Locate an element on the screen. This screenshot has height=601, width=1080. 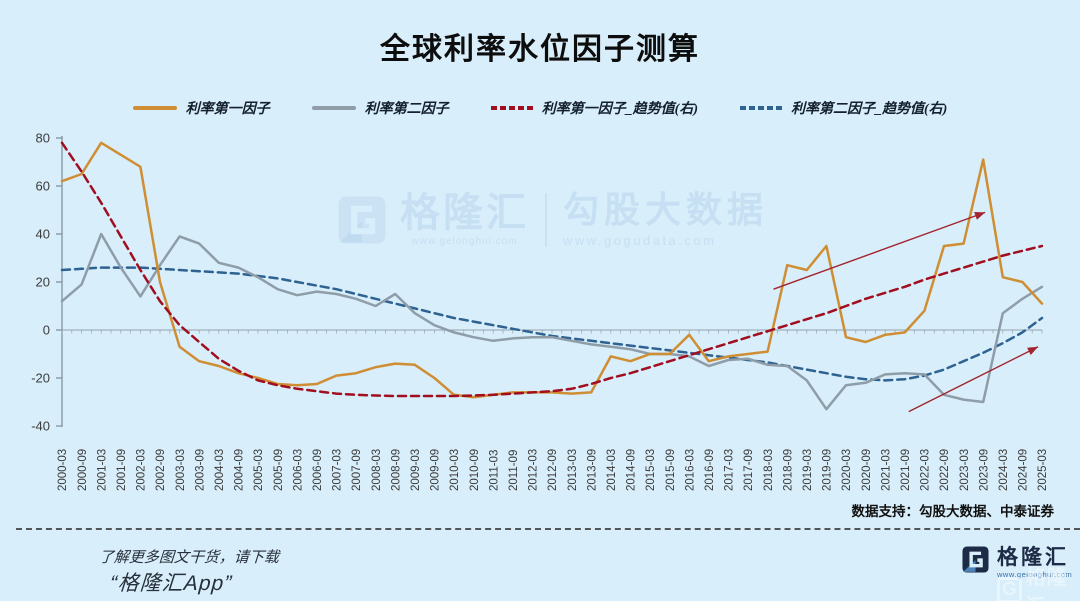
x-axis-label: 2002-03 is located at coordinates (142, 470).